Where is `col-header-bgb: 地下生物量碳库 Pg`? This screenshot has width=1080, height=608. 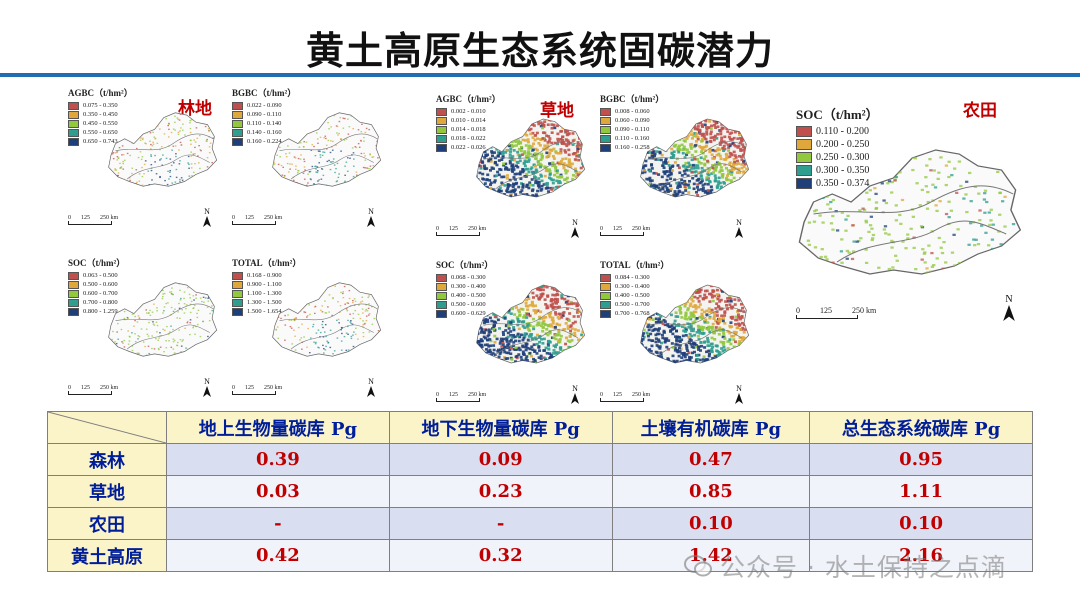 col-header-bgb: 地下生物量碳库 Pg is located at coordinates (500, 427).